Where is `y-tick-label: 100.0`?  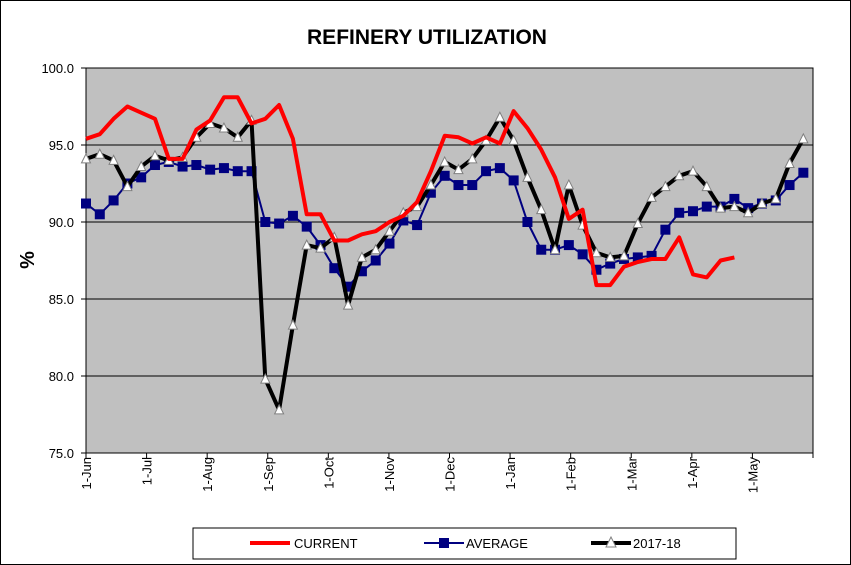
y-tick-label: 100.0 is located at coordinates (57, 68).